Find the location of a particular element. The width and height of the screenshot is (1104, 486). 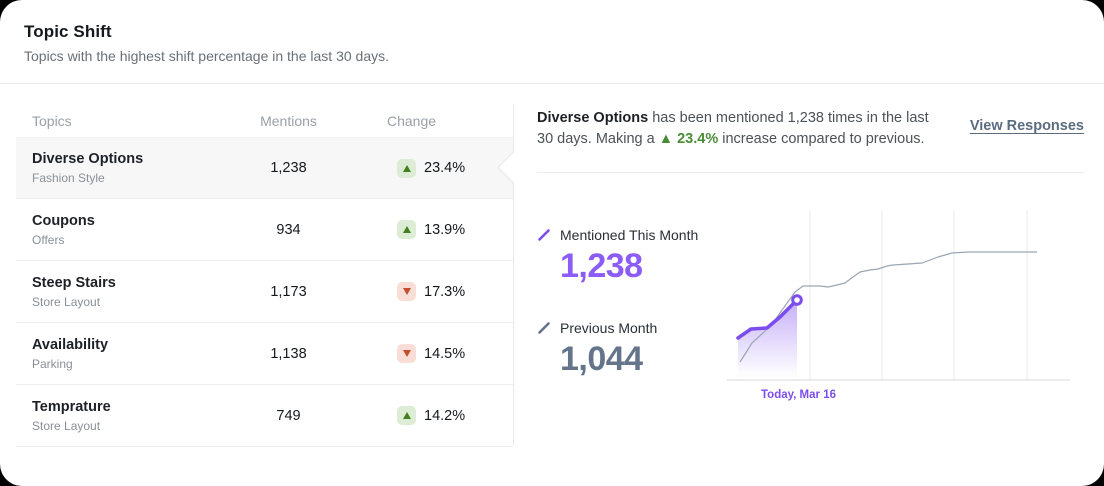

table-row: Coupons Offers 934 13.9% is located at coordinates (264, 230).